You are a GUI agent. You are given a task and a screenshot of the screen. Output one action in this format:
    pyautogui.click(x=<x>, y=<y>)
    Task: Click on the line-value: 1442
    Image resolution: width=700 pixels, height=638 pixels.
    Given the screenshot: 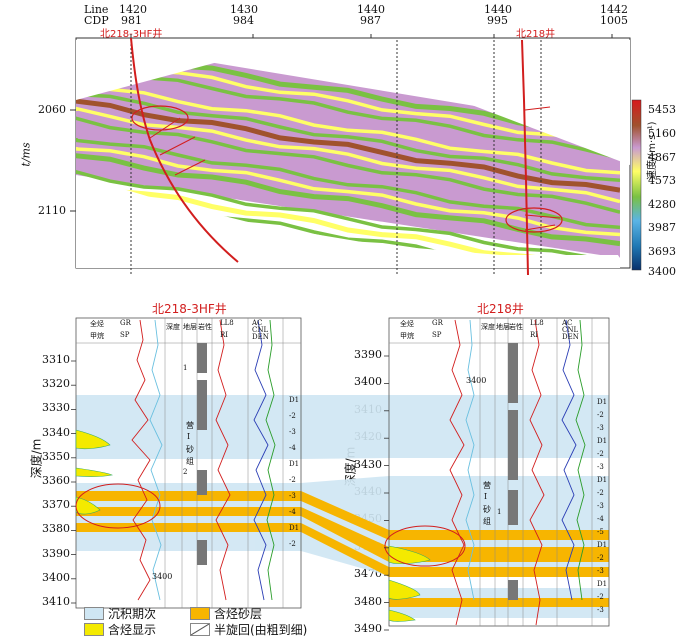 What is the action you would take?
    pyautogui.click(x=614, y=9)
    